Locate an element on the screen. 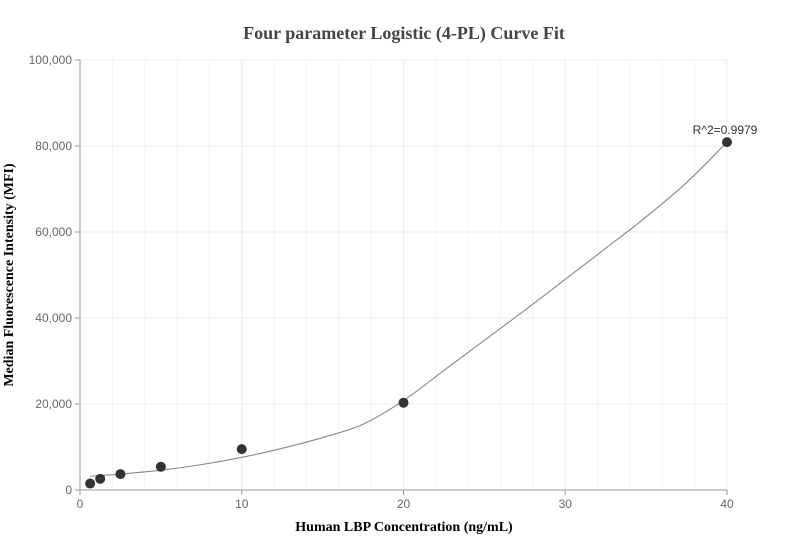 The width and height of the screenshot is (808, 560). x-tick-label: 10 is located at coordinates (242, 504).